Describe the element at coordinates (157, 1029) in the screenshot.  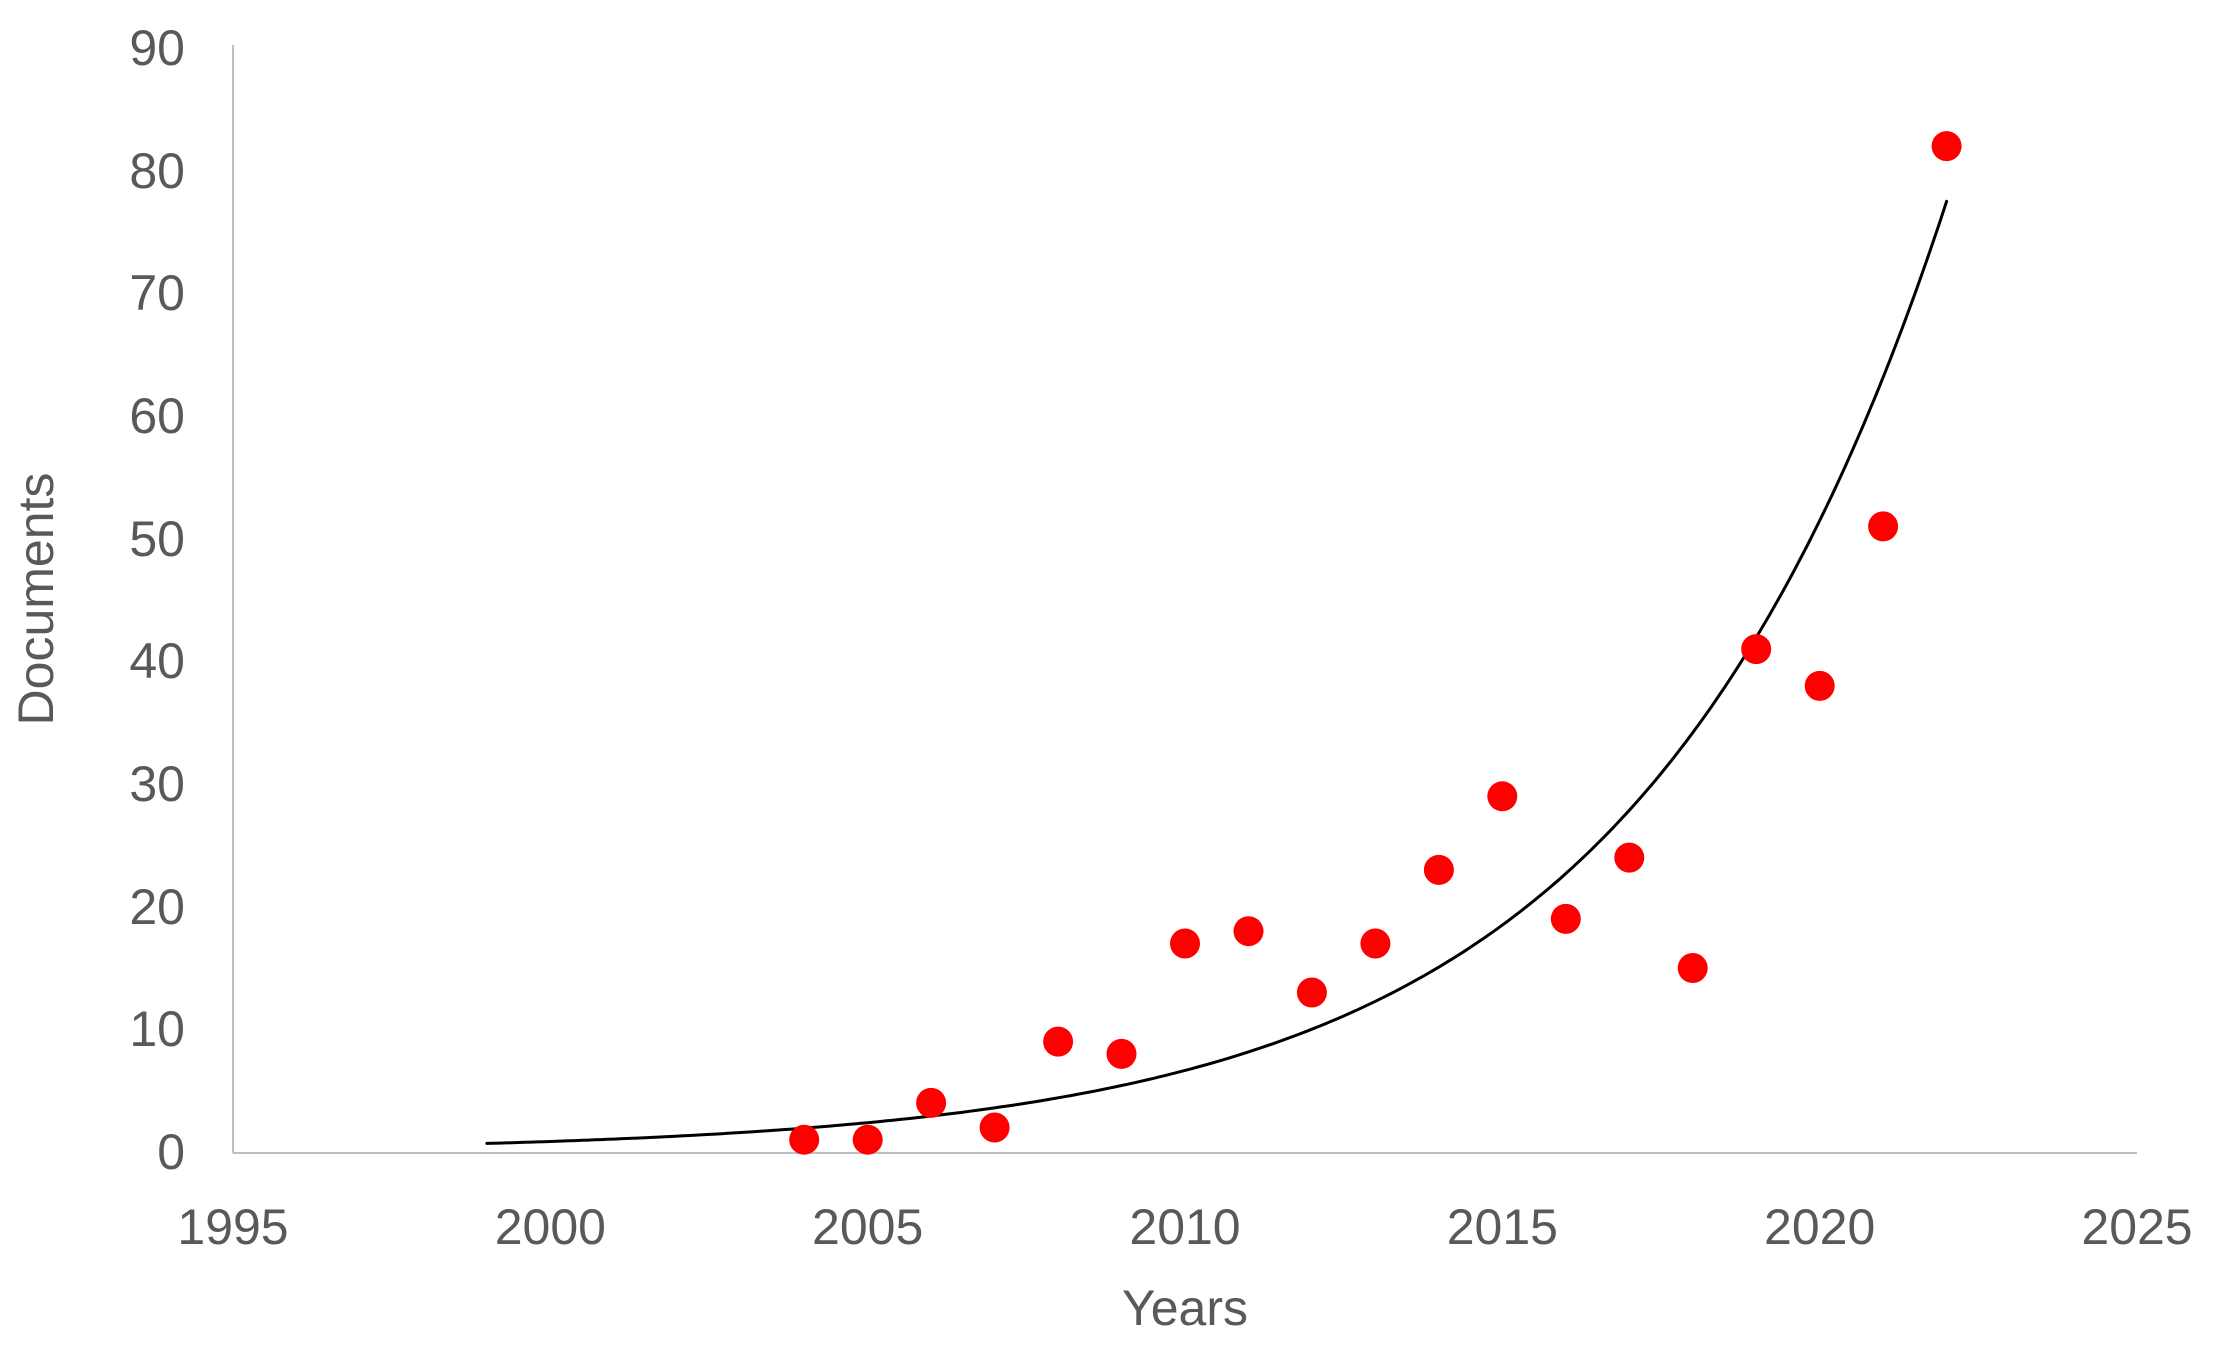
I see `y-axis-tick-label: 10` at that location.